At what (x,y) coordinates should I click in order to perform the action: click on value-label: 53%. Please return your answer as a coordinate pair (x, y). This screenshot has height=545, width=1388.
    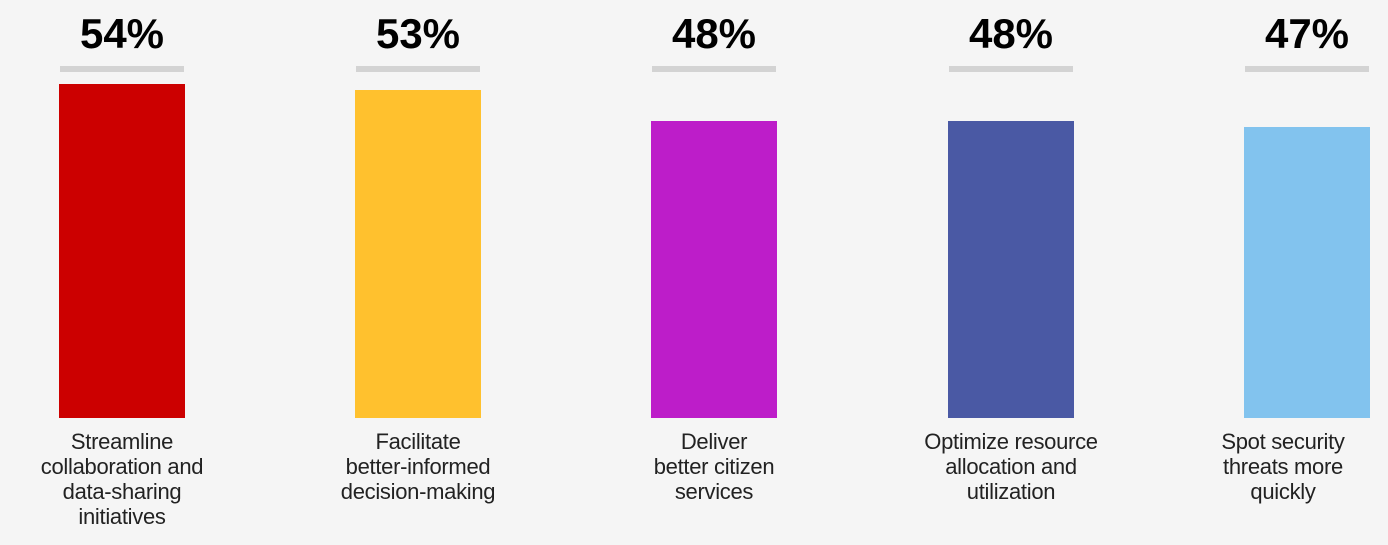
    Looking at the image, I should click on (418, 33).